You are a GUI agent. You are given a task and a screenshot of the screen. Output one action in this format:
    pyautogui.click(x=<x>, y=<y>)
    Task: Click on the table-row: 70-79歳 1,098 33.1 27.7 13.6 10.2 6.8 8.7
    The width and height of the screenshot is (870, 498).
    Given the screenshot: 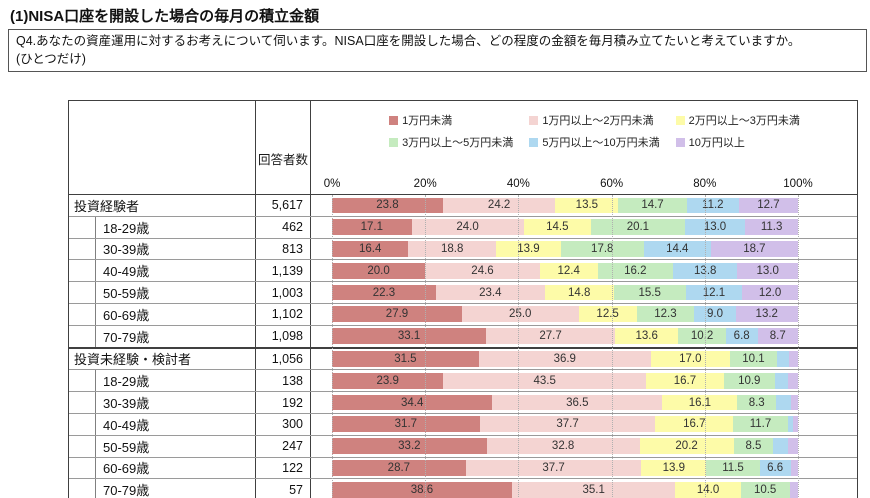 What is the action you would take?
    pyautogui.click(x=463, y=337)
    